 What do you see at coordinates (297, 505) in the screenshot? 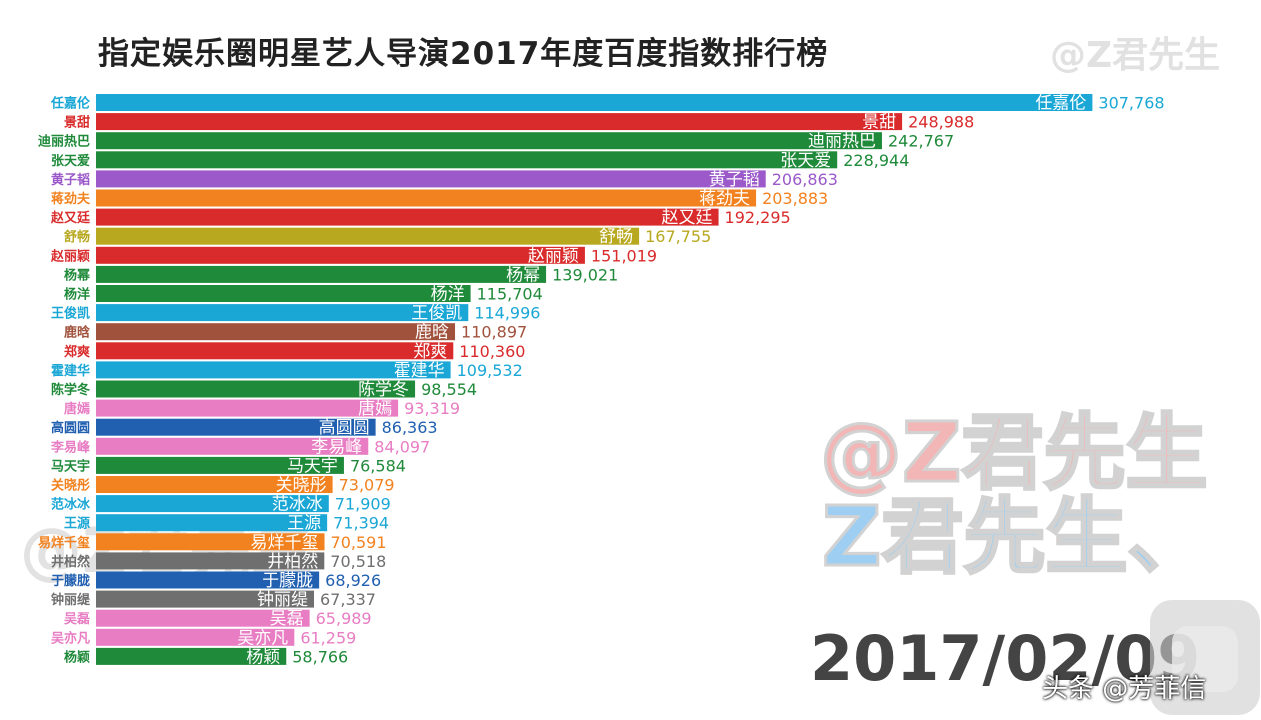
I see `bar-name-label: 范冰冰` at bounding box center [297, 505].